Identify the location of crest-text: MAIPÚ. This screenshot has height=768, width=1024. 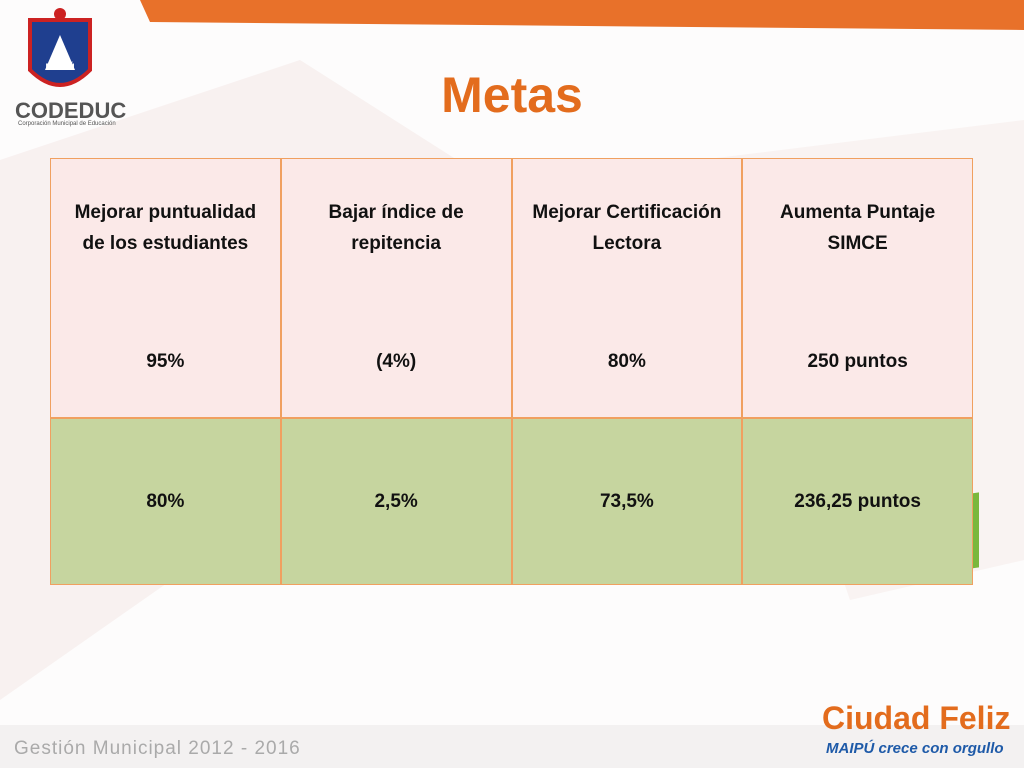
(60, 67).